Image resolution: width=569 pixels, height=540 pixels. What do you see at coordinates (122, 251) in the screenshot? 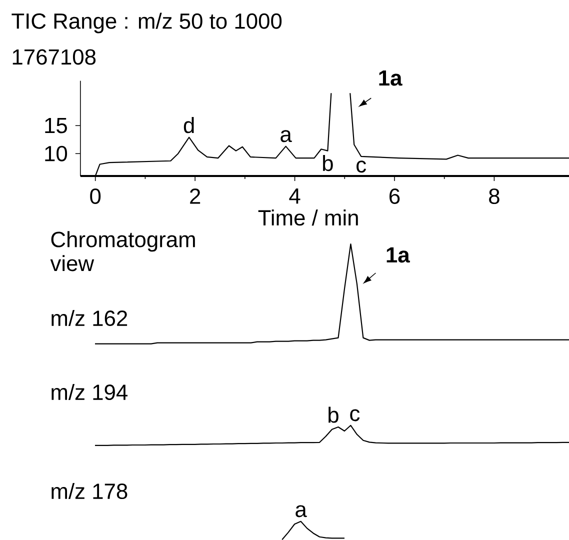
I see `annotation: Chromatogram view` at bounding box center [122, 251].